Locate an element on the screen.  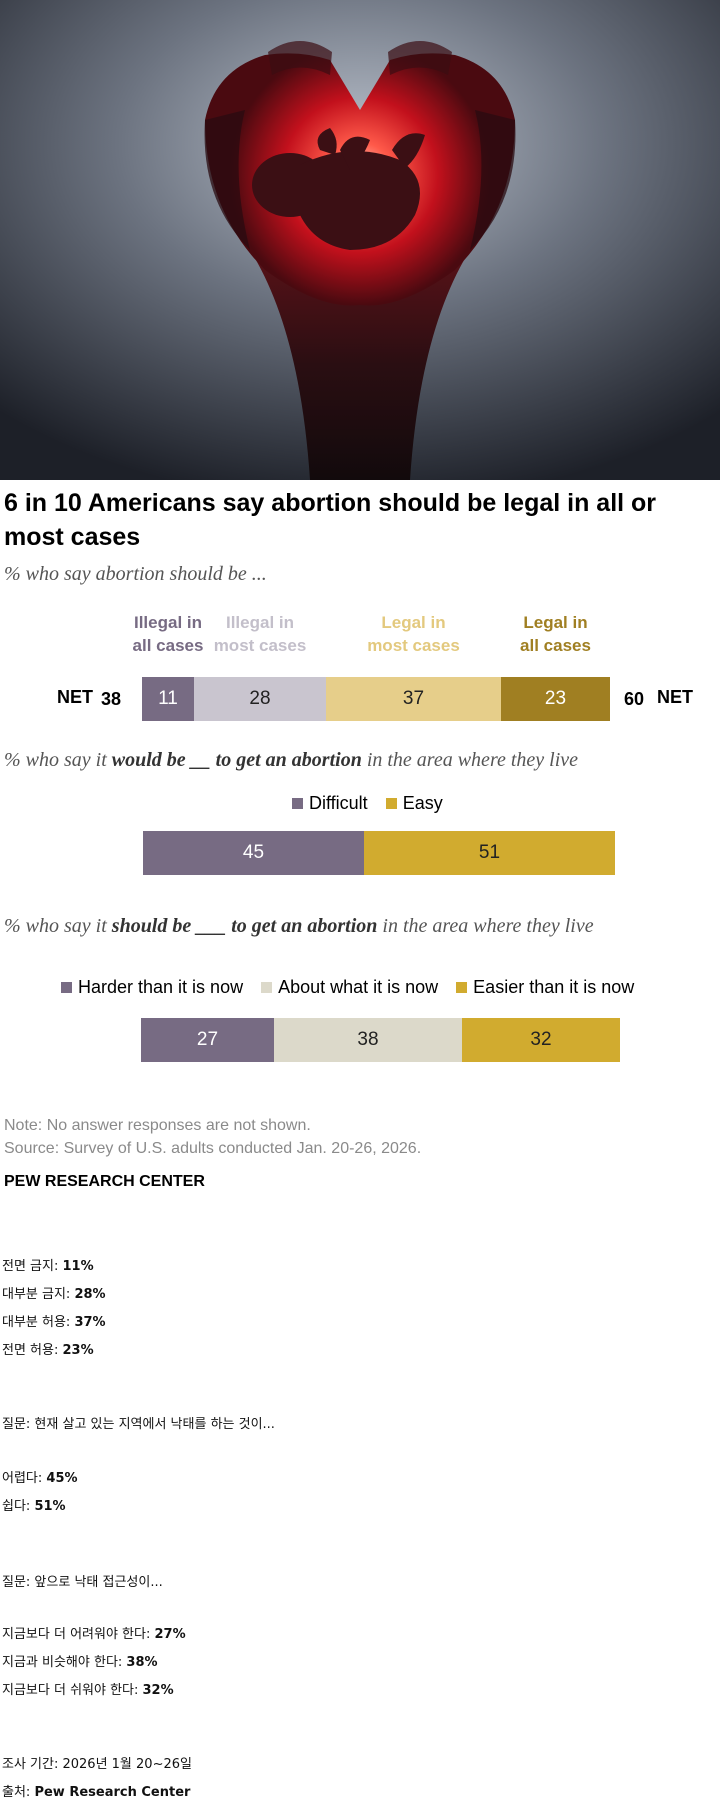
korean-summary-line: 지금보다 더 쉬워야 한다: 32% is located at coordinates (88, 1688).